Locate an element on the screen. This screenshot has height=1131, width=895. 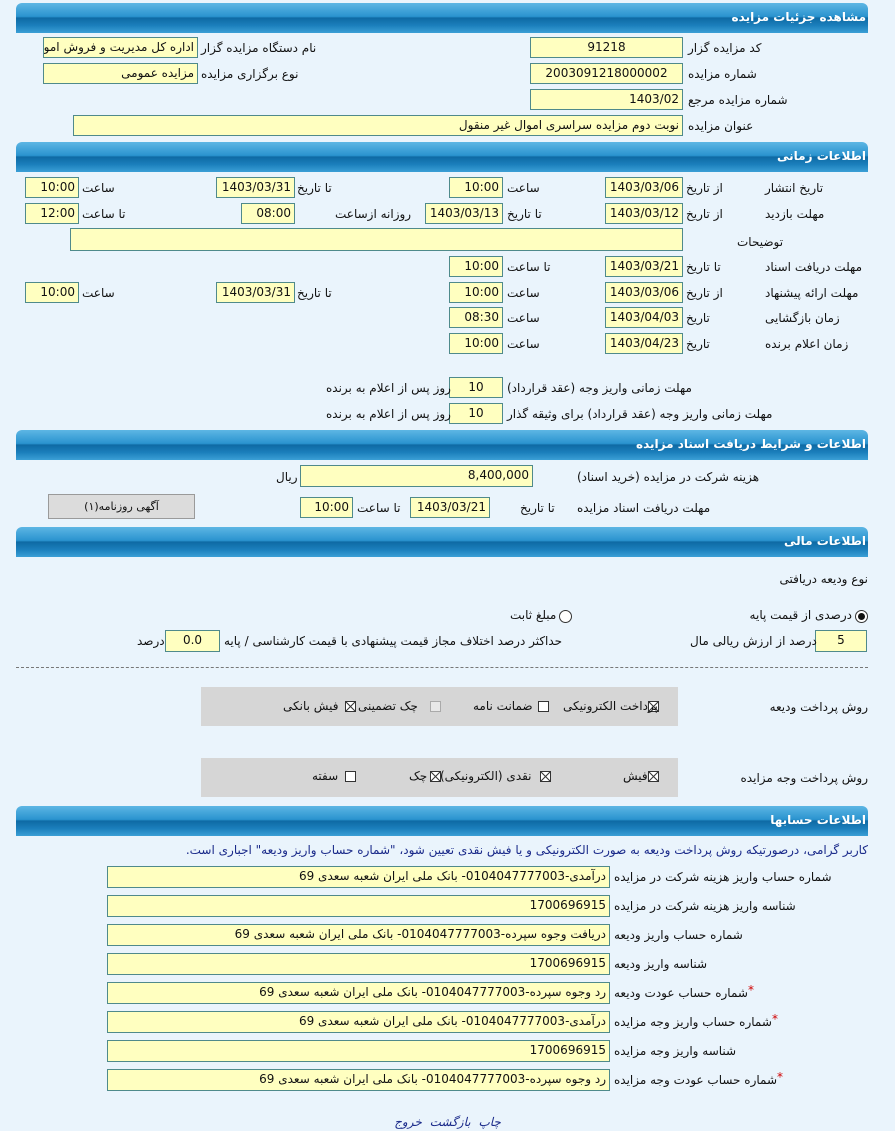
payment-method-label: فیش is located at coordinates (635, 776).